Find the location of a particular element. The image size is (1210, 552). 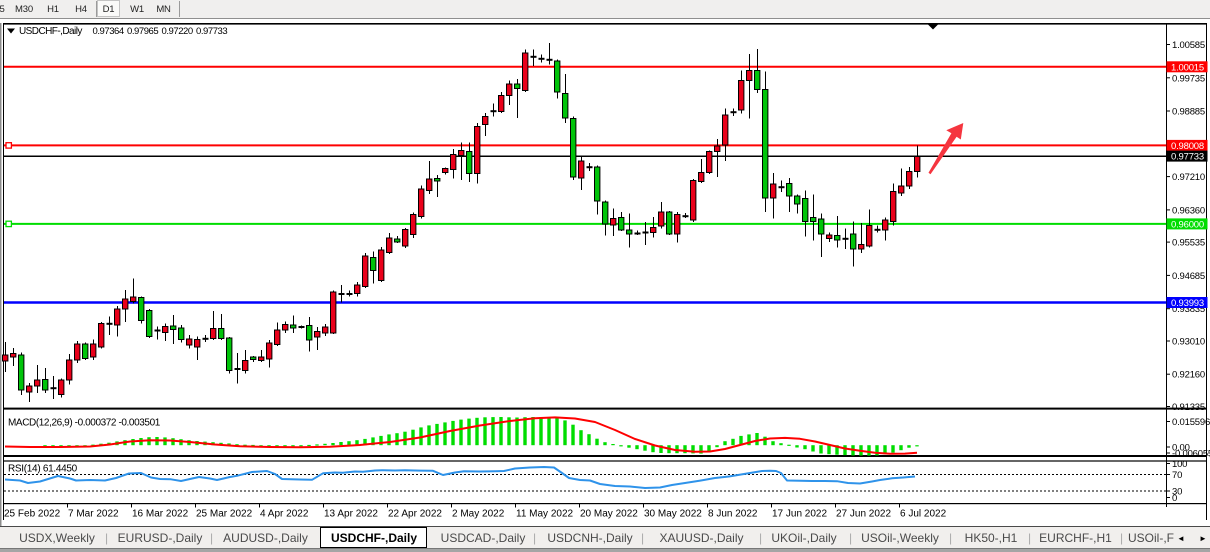

svg-text: -0.006055 is located at coordinates (1191, 454).